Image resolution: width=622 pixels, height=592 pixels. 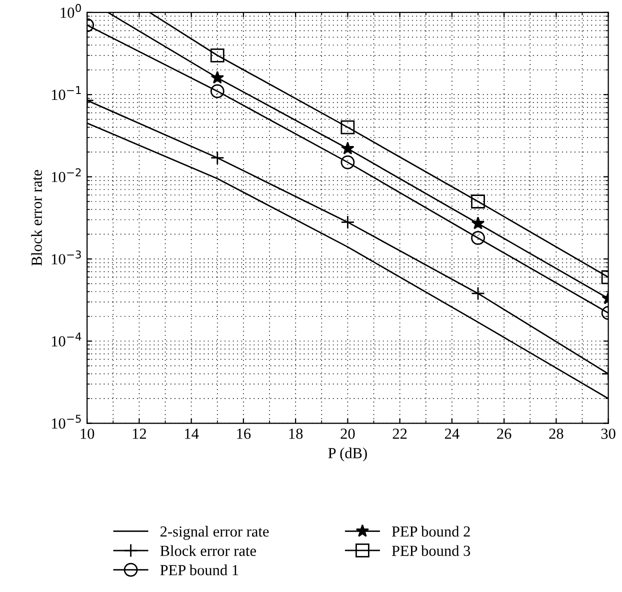 What do you see at coordinates (296, 433) in the screenshot?
I see `x-tick-label: 18` at bounding box center [296, 433].